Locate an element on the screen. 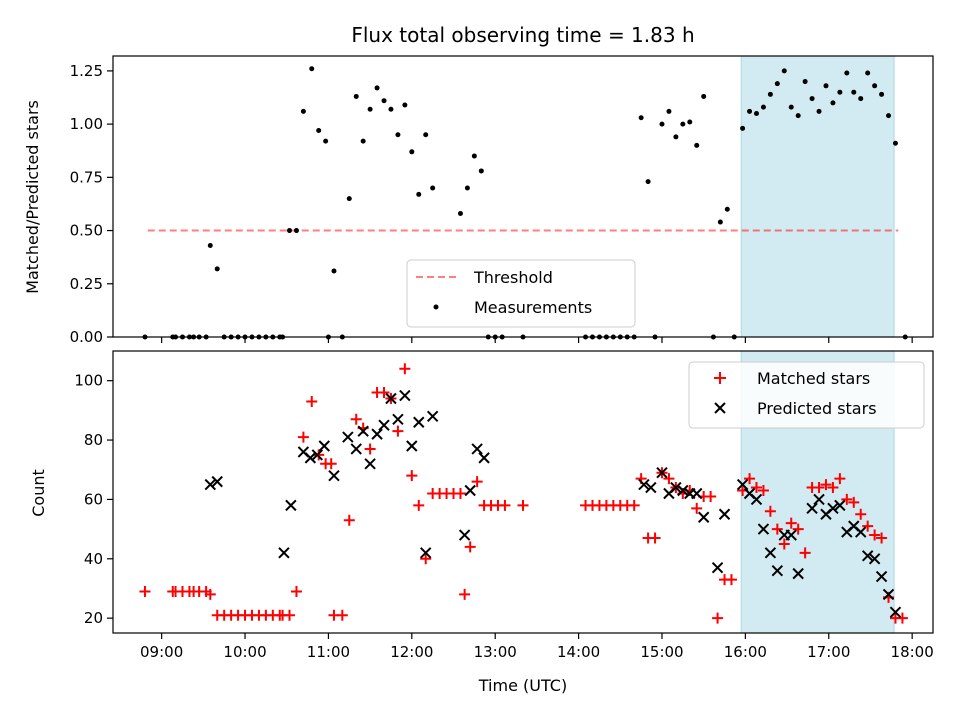 Image resolution: width=960 pixels, height=724 pixels. ratio-y-tick-label: 0.00 is located at coordinates (86, 337).